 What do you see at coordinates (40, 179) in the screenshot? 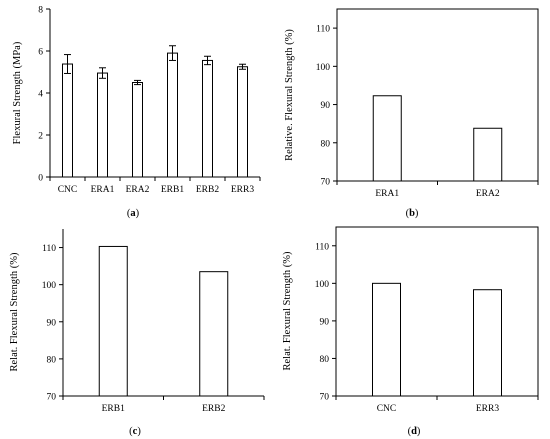
I see `y-tick-label: 0` at bounding box center [40, 179].